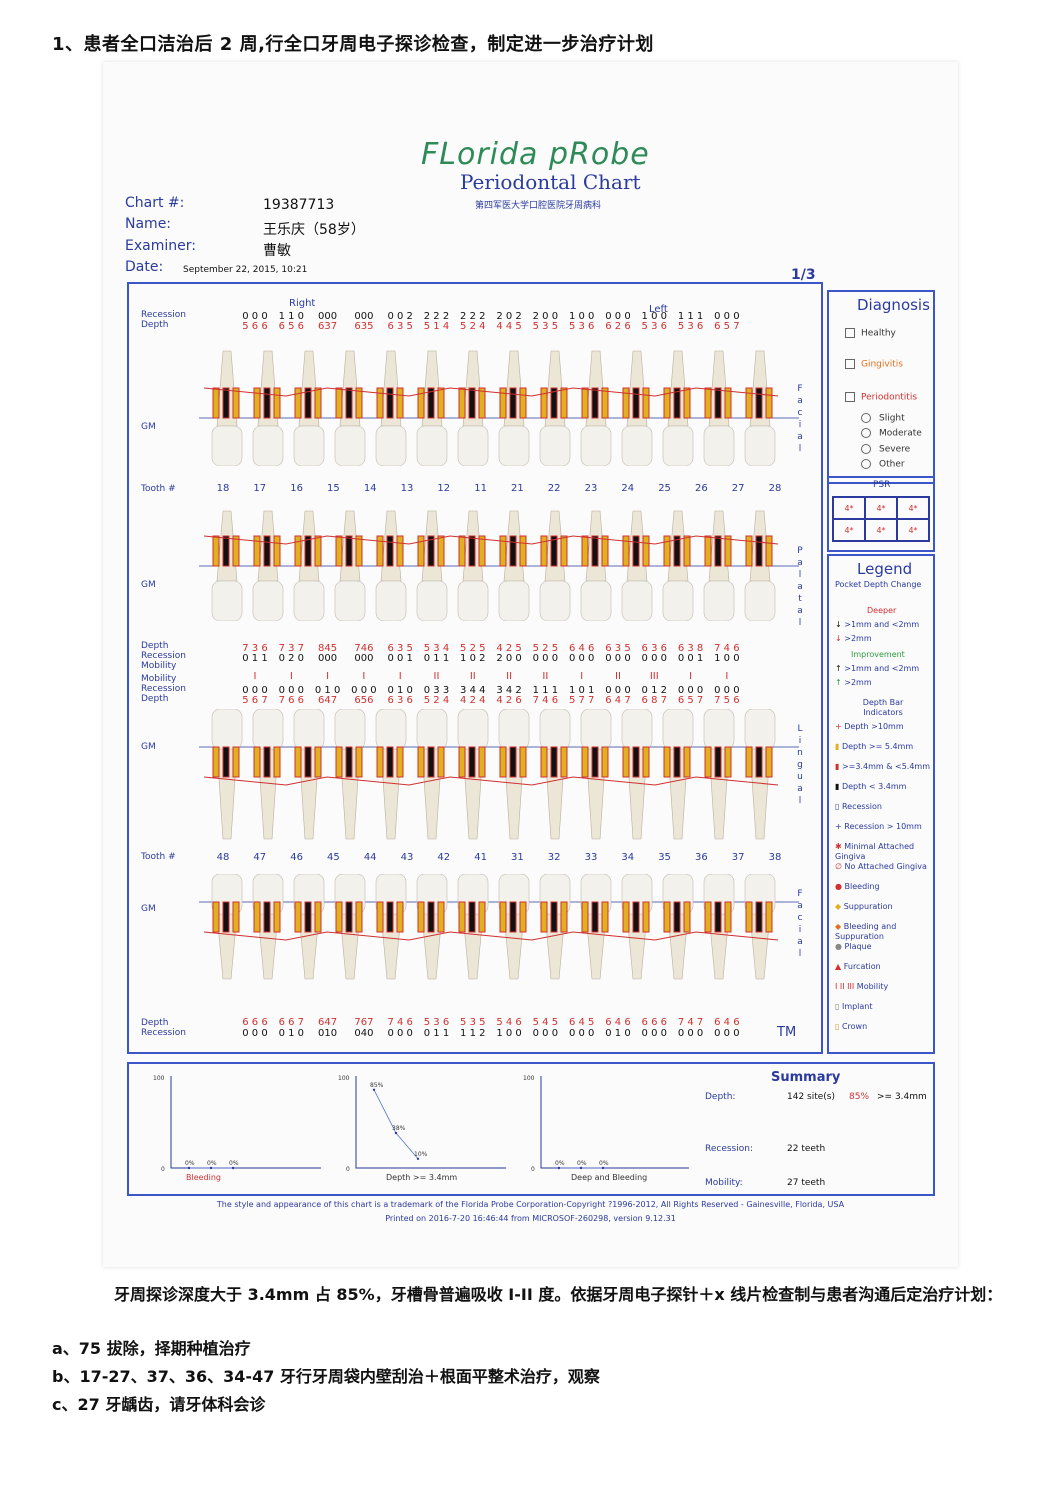 This screenshot has height=1500, width=1059. I want to click on legend-item: ▮ Depth < 3.4mm, so click(883, 787).